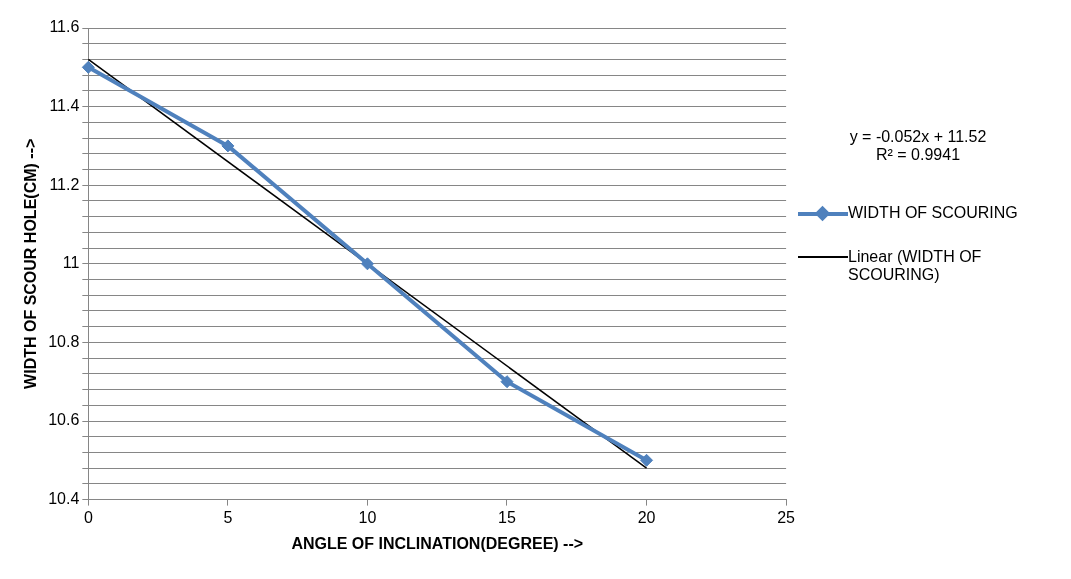  Describe the element at coordinates (64, 420) in the screenshot. I see `y-tick-label: 10.6` at that location.